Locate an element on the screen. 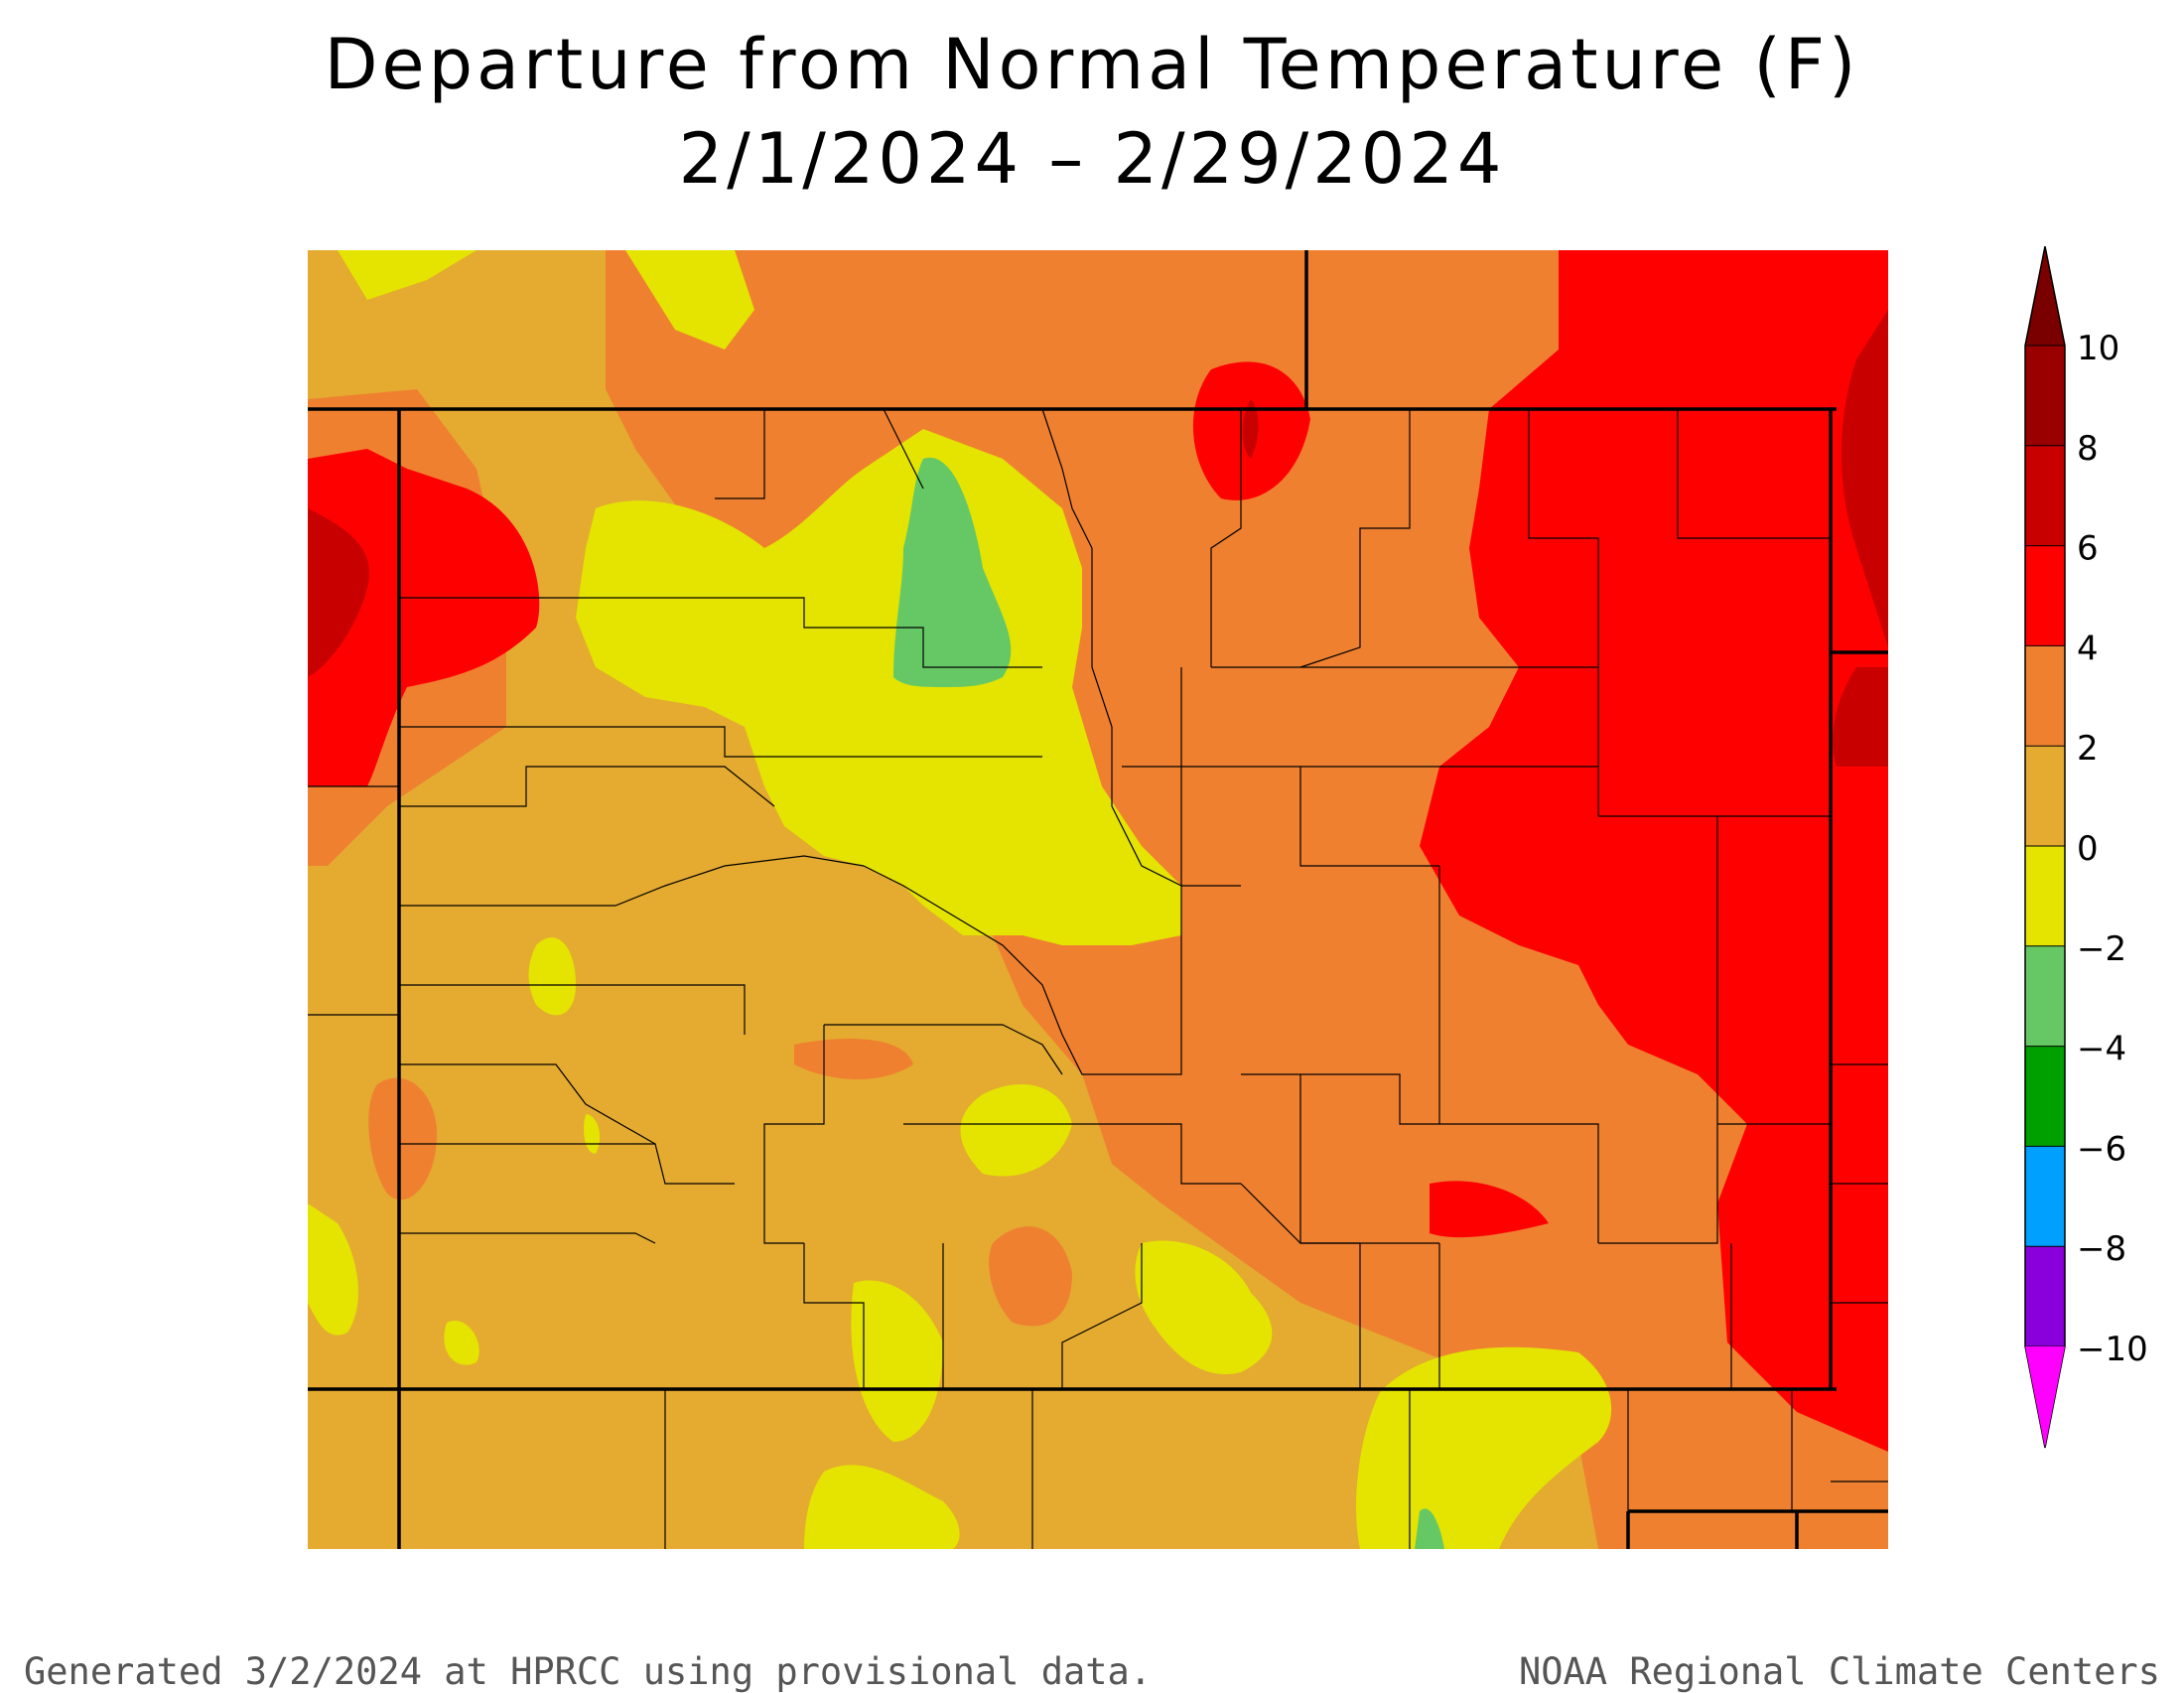 Image resolution: width=2184 pixels, height=1693 pixels. legend-tick-label: −10 is located at coordinates (2112, 1349).